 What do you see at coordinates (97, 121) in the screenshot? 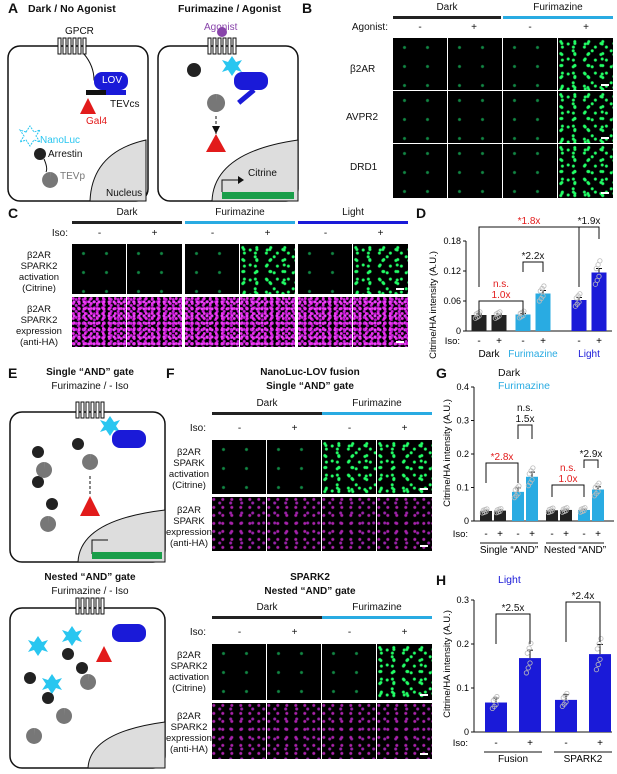
I see `gal4-label: Gal4` at bounding box center [97, 121].